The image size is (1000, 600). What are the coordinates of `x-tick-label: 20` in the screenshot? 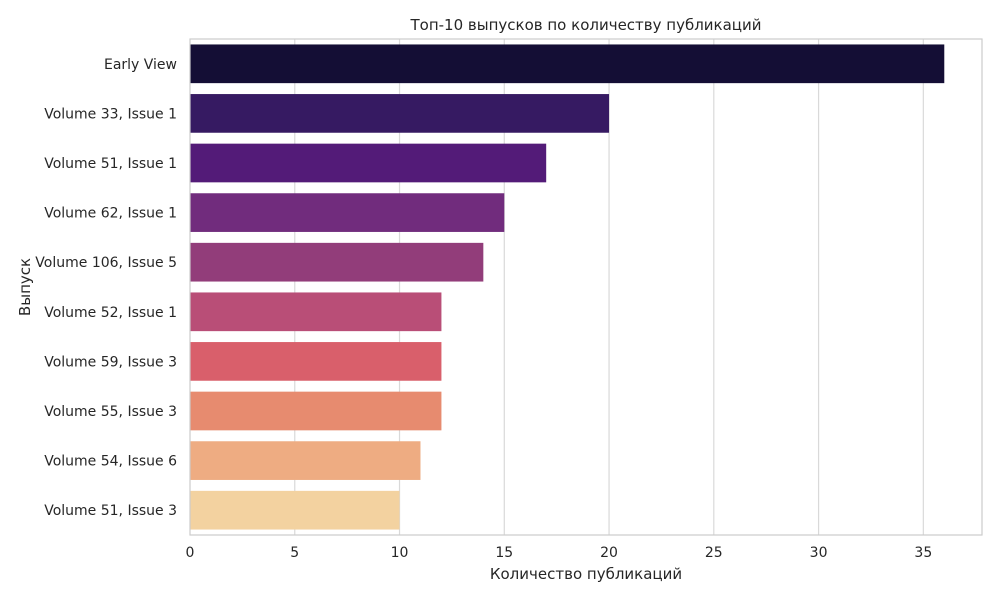 It's located at (609, 553).